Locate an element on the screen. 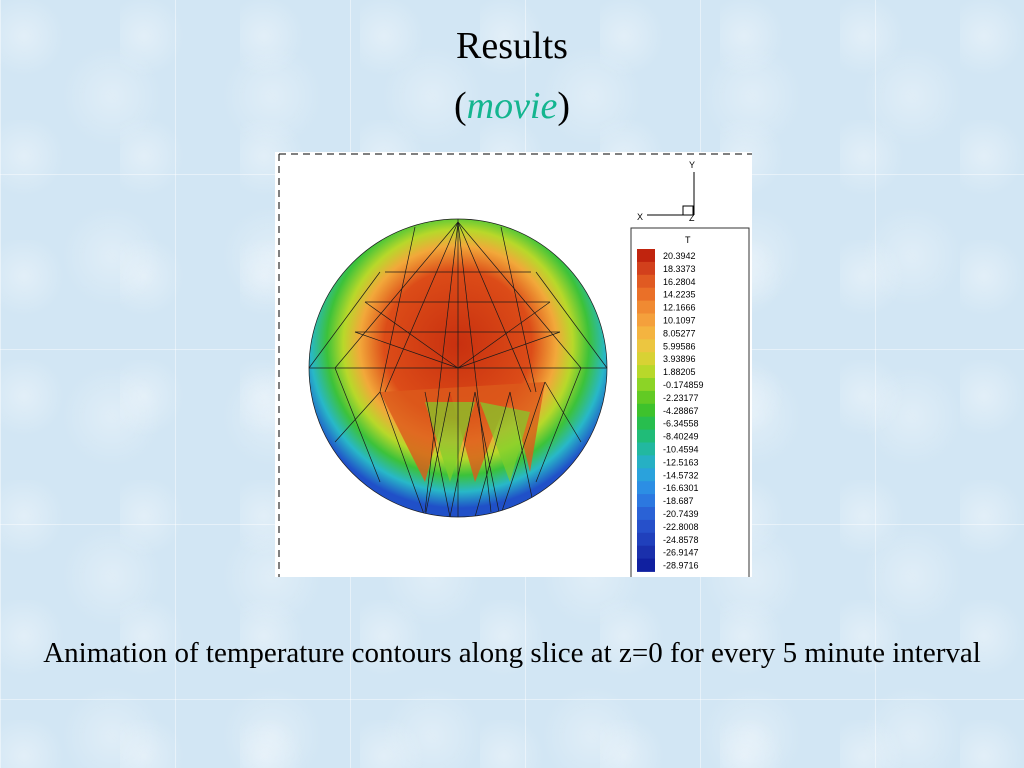  legend-value: -18.687 is located at coordinates (678, 501).